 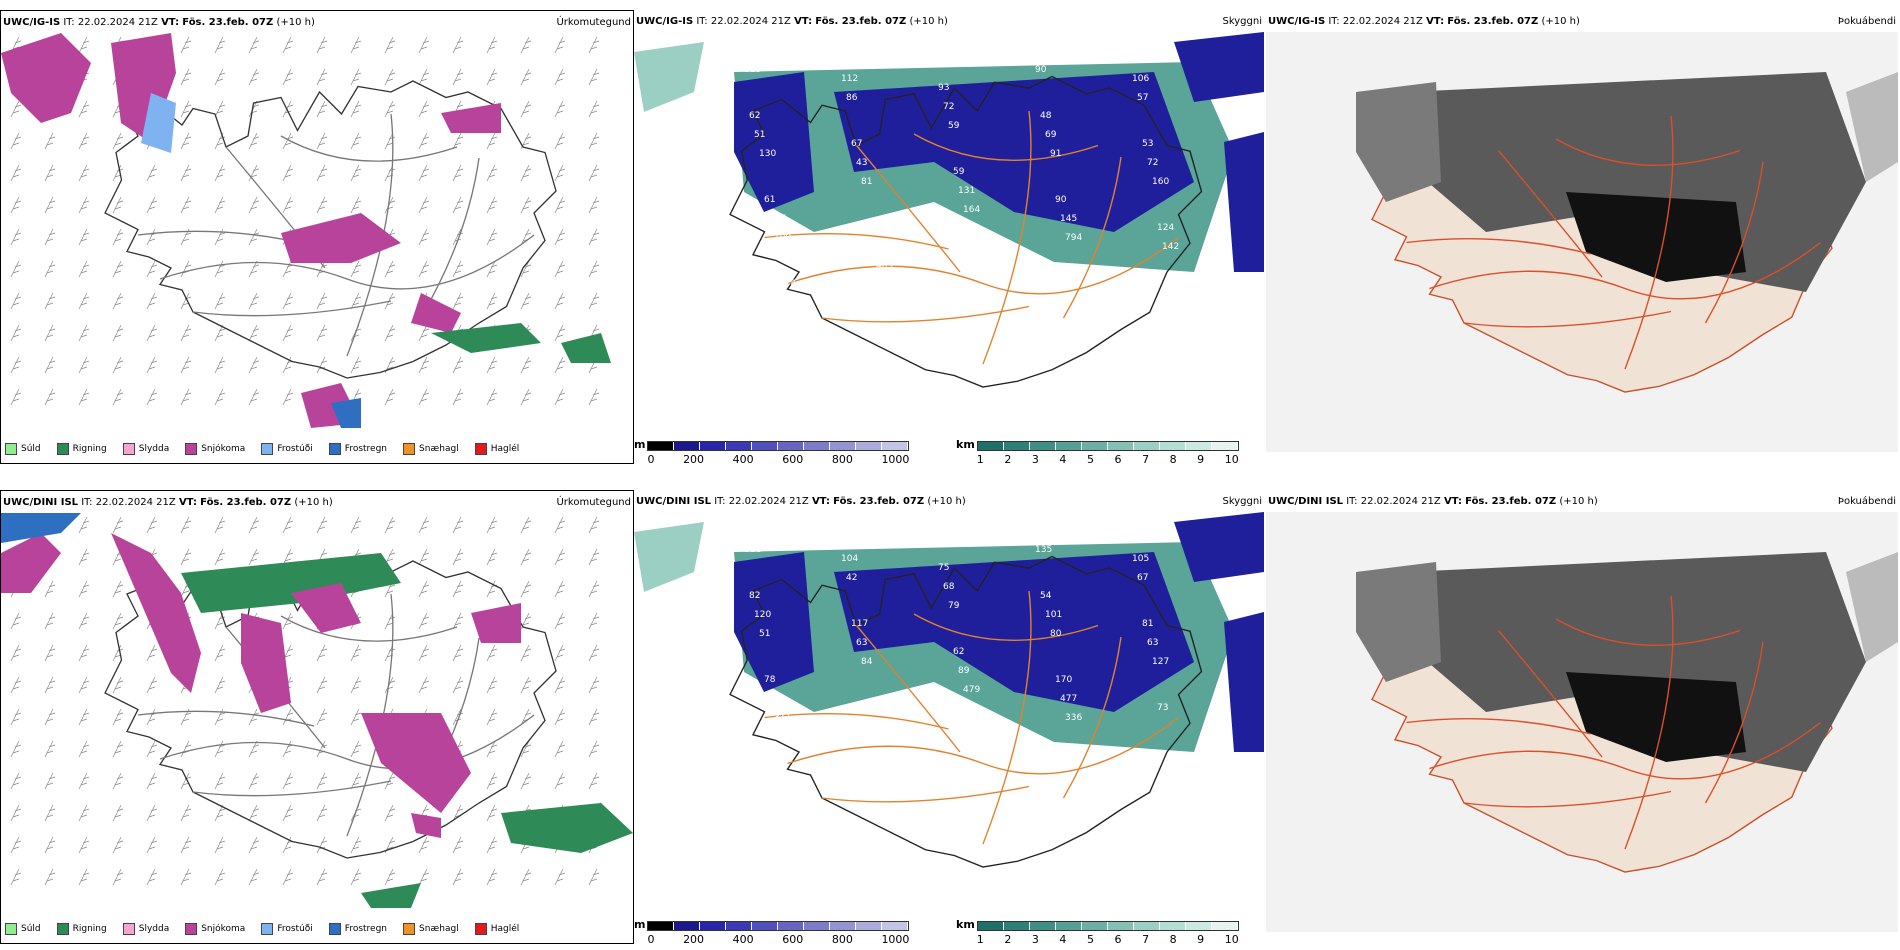 I want to click on visibility-value: 43, so click(x=861, y=163).